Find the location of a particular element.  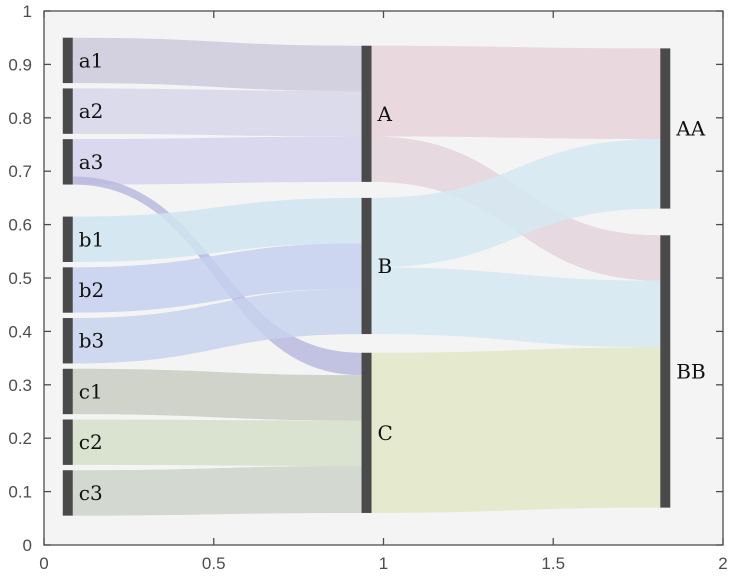

link-c2-C is located at coordinates (217, 442).